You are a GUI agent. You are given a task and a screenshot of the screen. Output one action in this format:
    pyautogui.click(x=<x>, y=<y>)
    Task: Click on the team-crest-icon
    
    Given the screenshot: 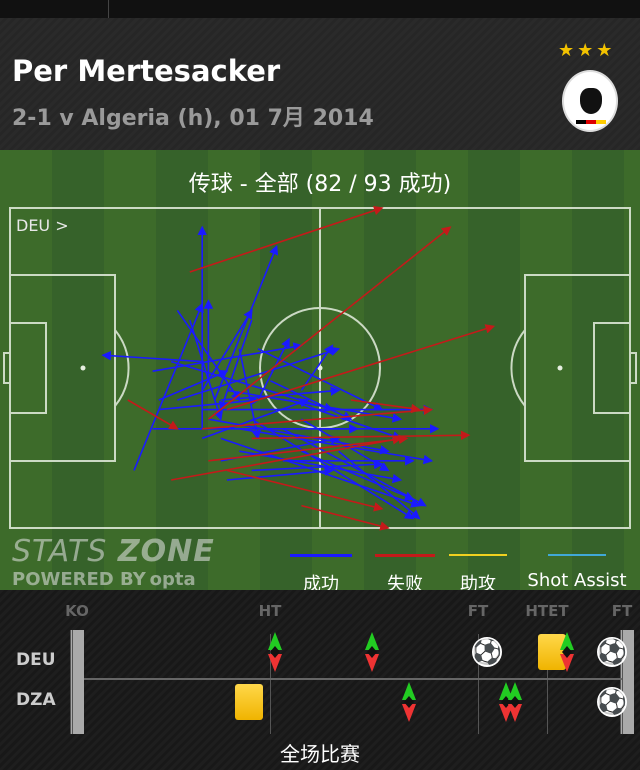 What is the action you would take?
    pyautogui.click(x=590, y=101)
    